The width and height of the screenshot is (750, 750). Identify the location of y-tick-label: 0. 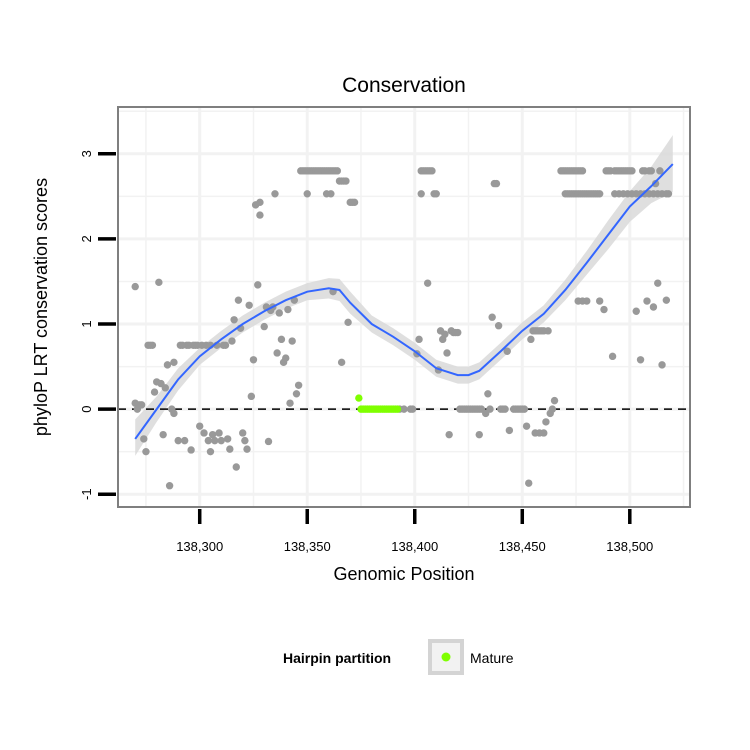
(86, 409).